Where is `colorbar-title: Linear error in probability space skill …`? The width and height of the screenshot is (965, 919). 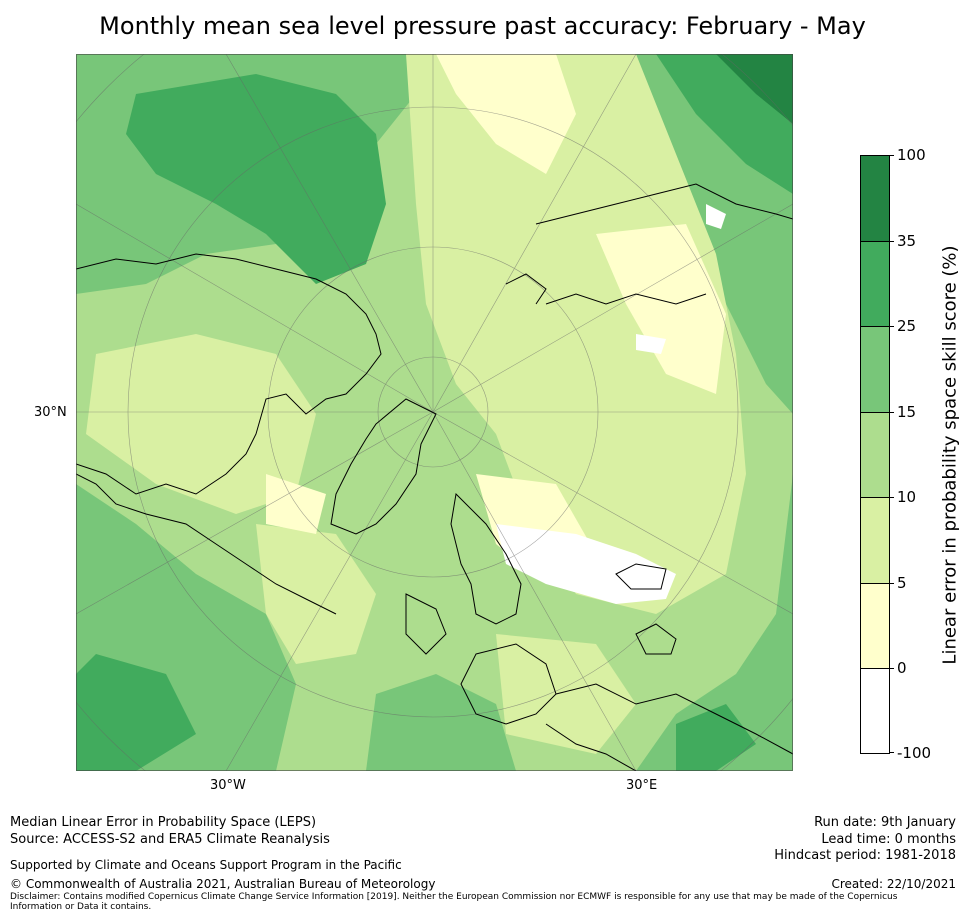
colorbar-title: Linear error in probability space skill … is located at coordinates (950, 455).